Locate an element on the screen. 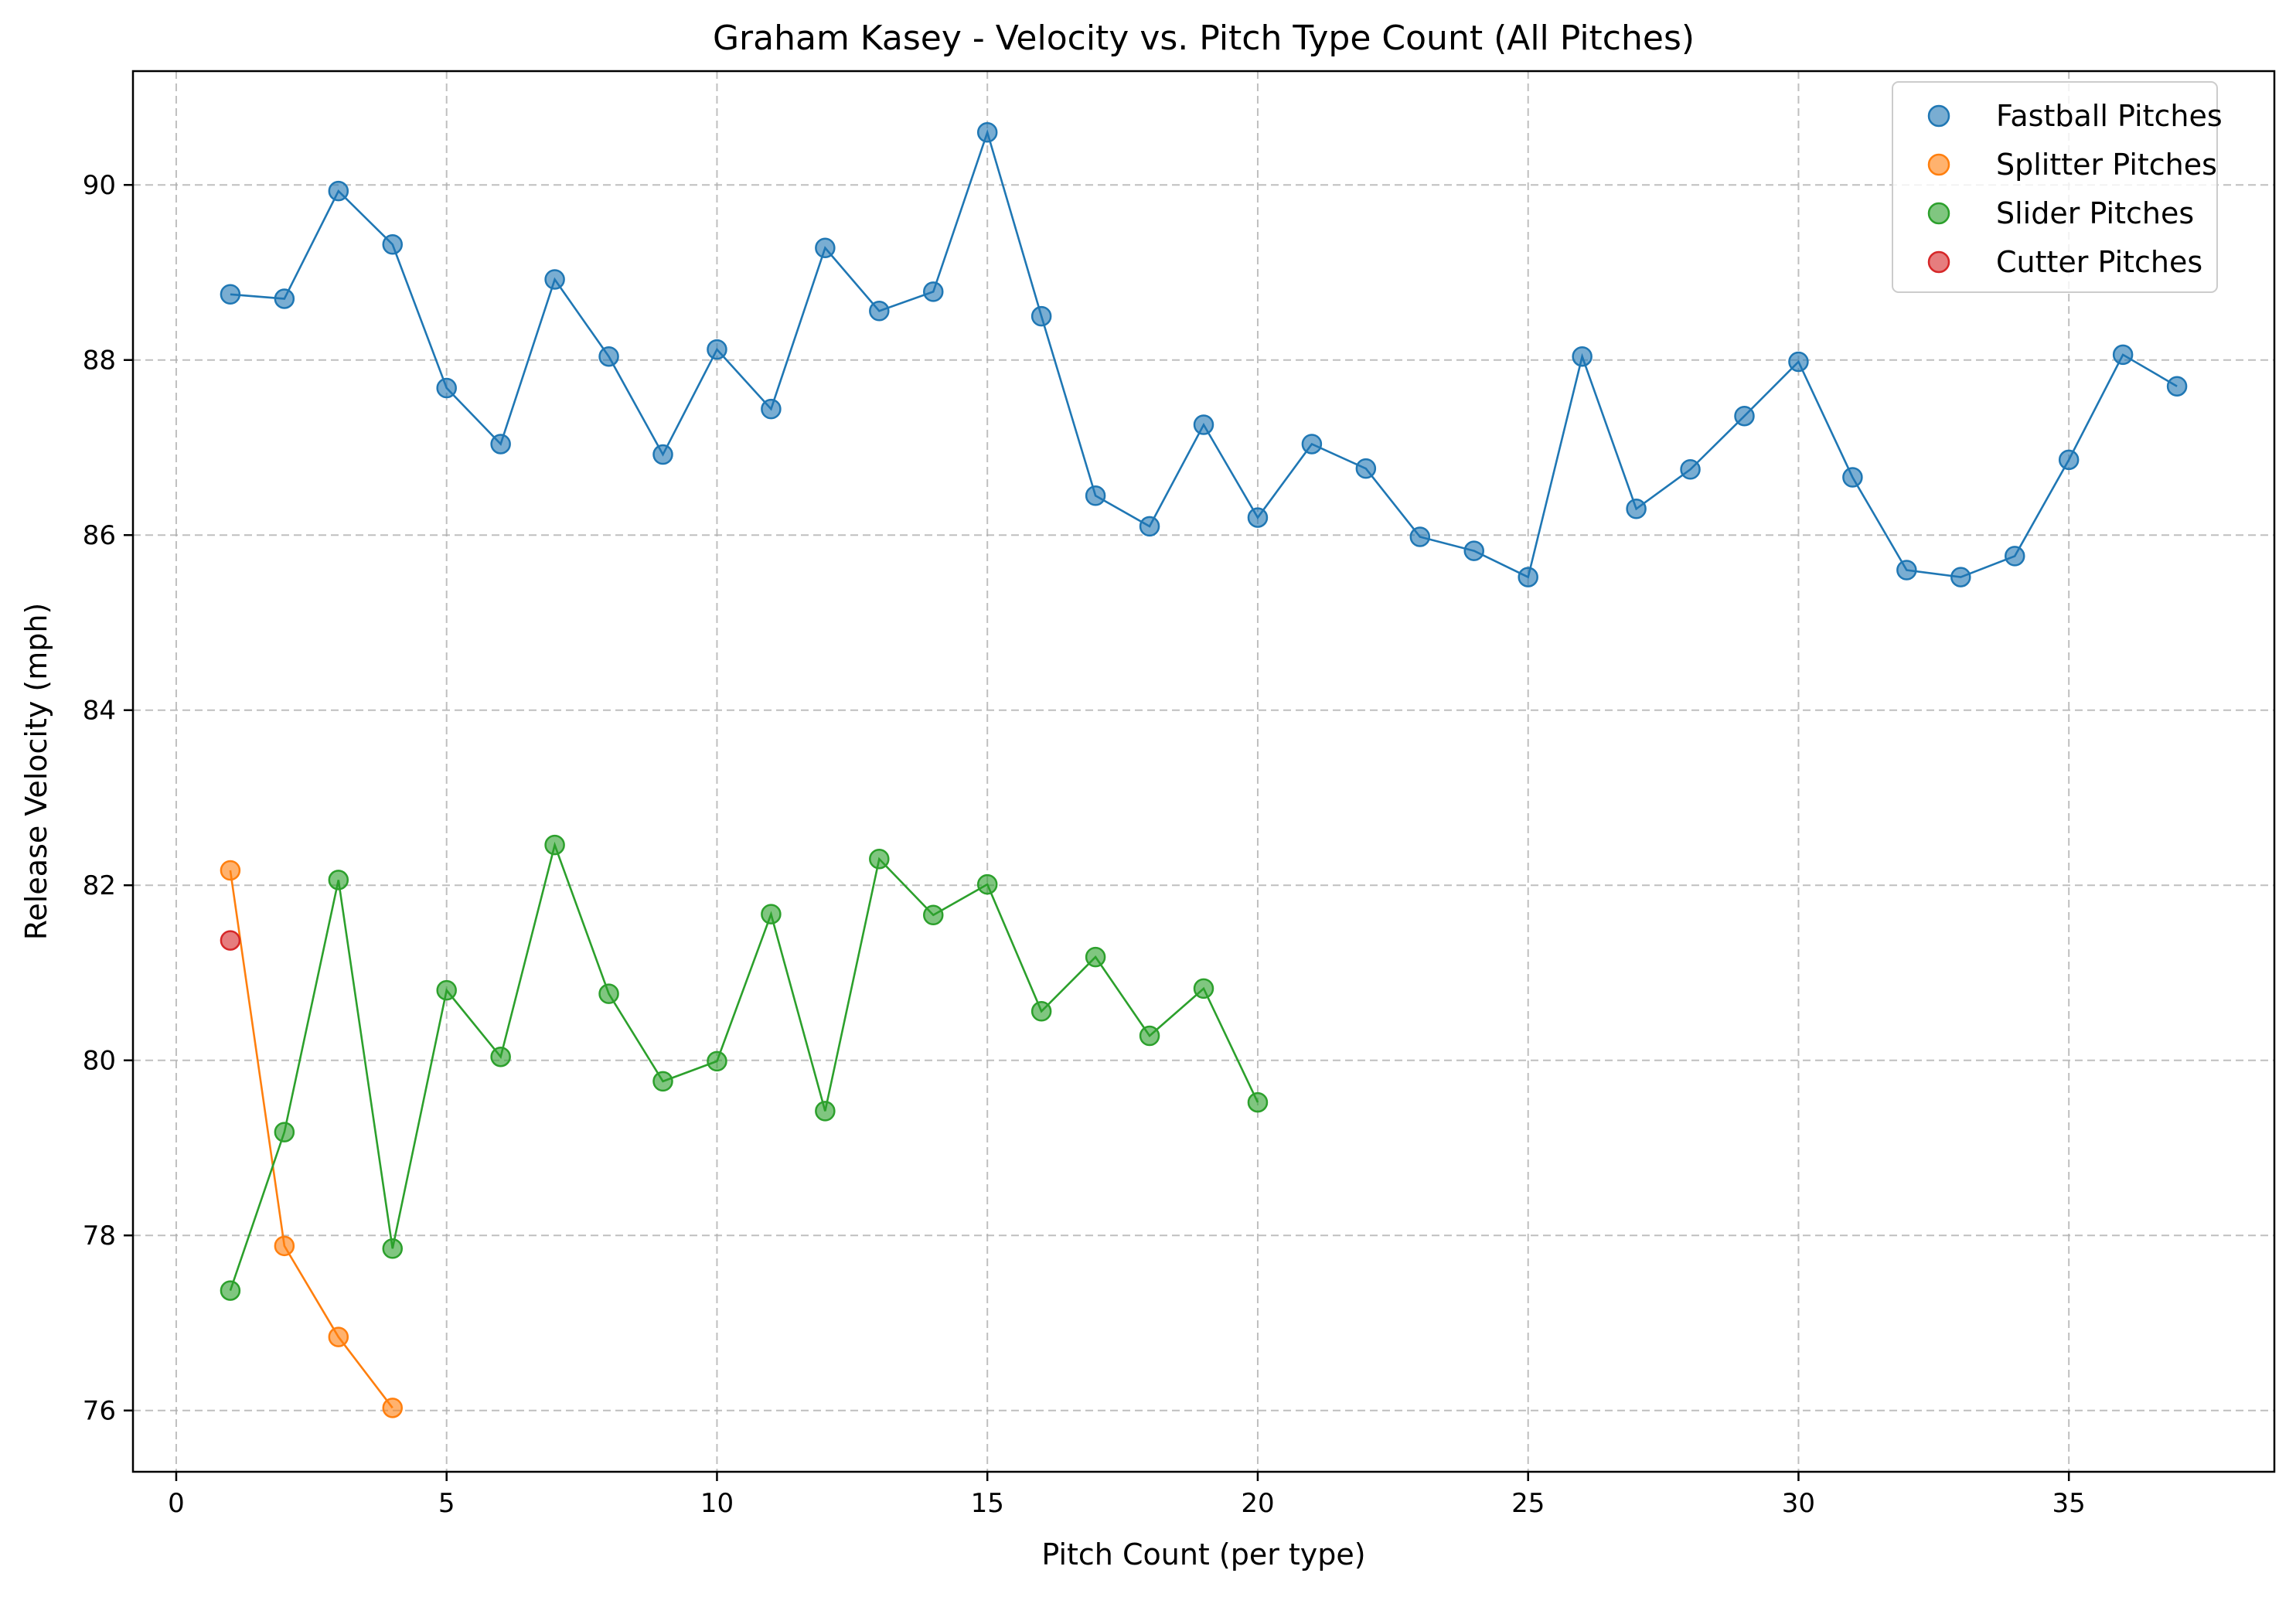 The image size is (2296, 1597). legend-box is located at coordinates (2055, 187).